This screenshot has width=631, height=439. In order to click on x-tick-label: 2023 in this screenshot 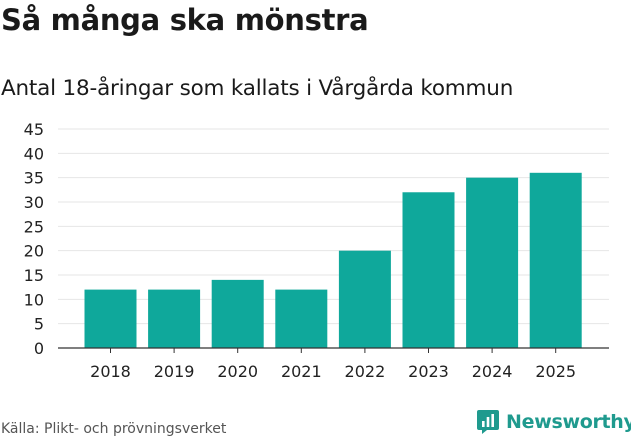, I will do `click(428, 371)`.